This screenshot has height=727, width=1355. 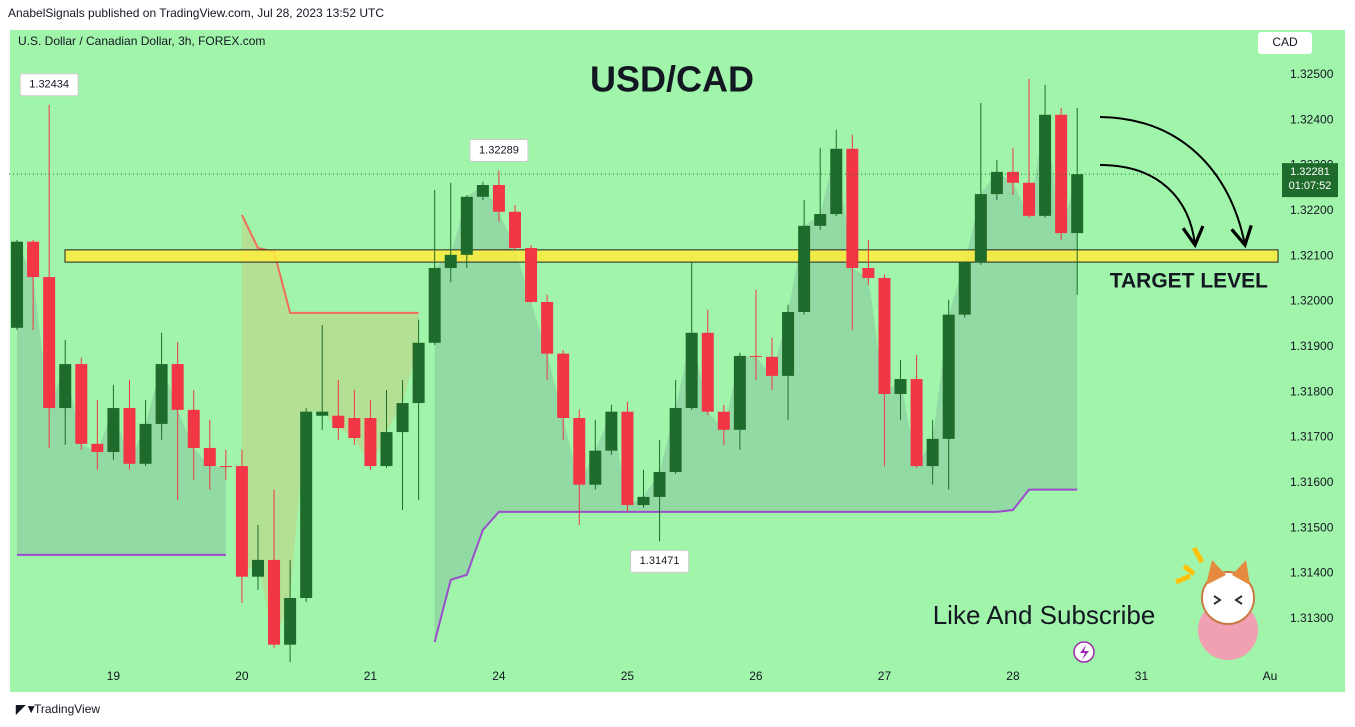 I want to click on x-tick-label: 21, so click(x=371, y=676).